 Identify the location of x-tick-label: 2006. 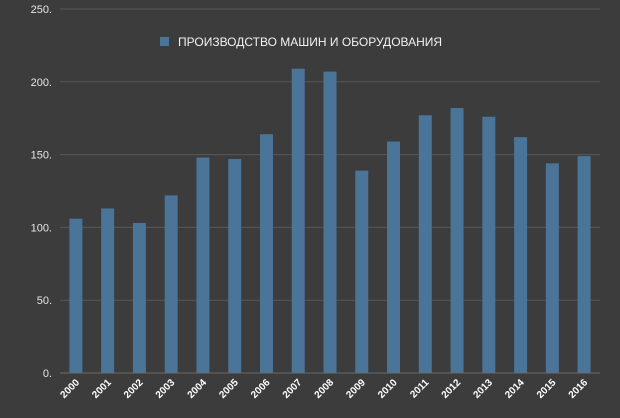
(261, 389).